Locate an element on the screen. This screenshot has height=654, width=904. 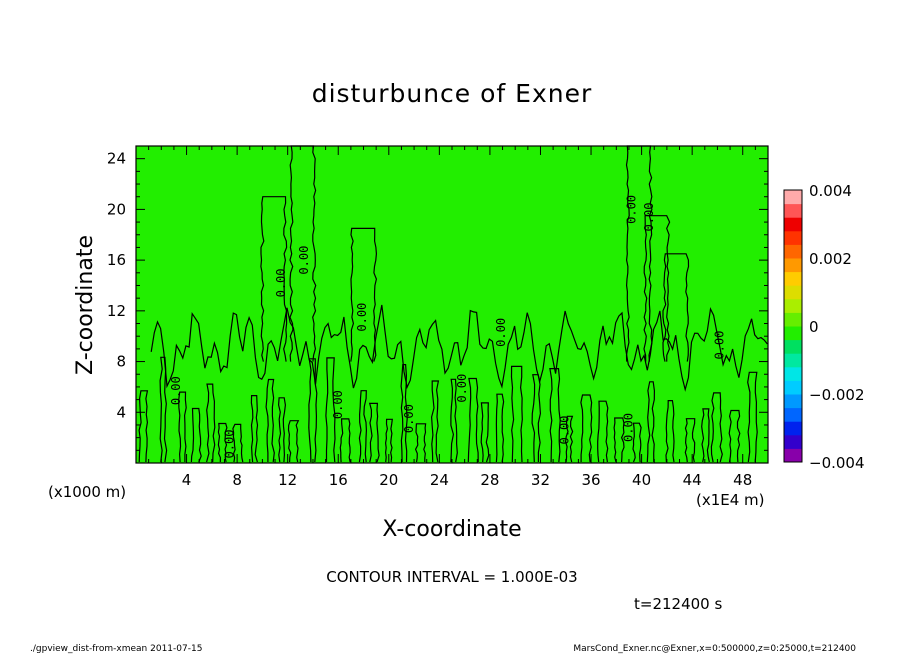
colorbar-frame is located at coordinates (793, 326).